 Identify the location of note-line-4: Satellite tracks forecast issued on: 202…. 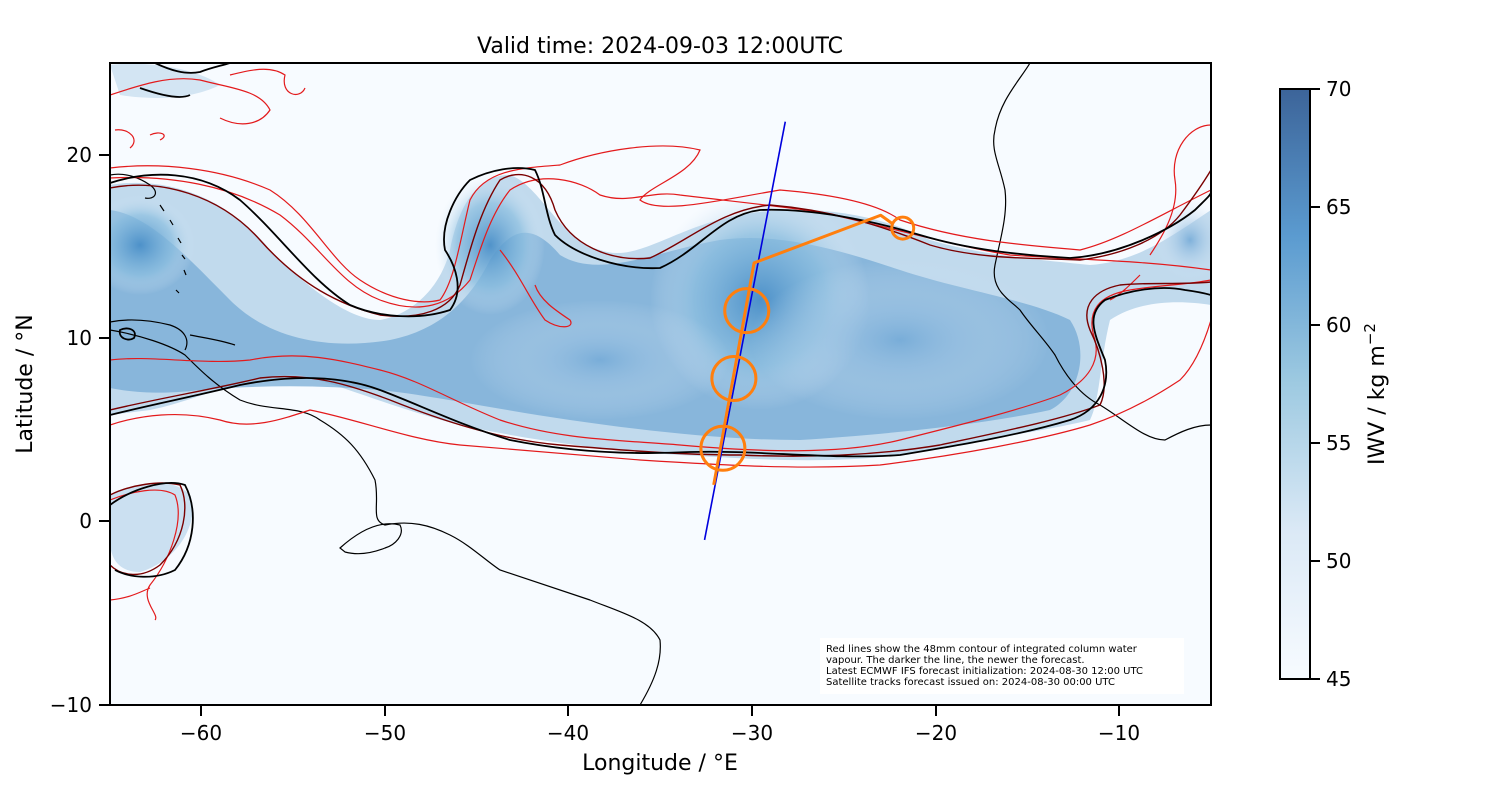
(970, 682).